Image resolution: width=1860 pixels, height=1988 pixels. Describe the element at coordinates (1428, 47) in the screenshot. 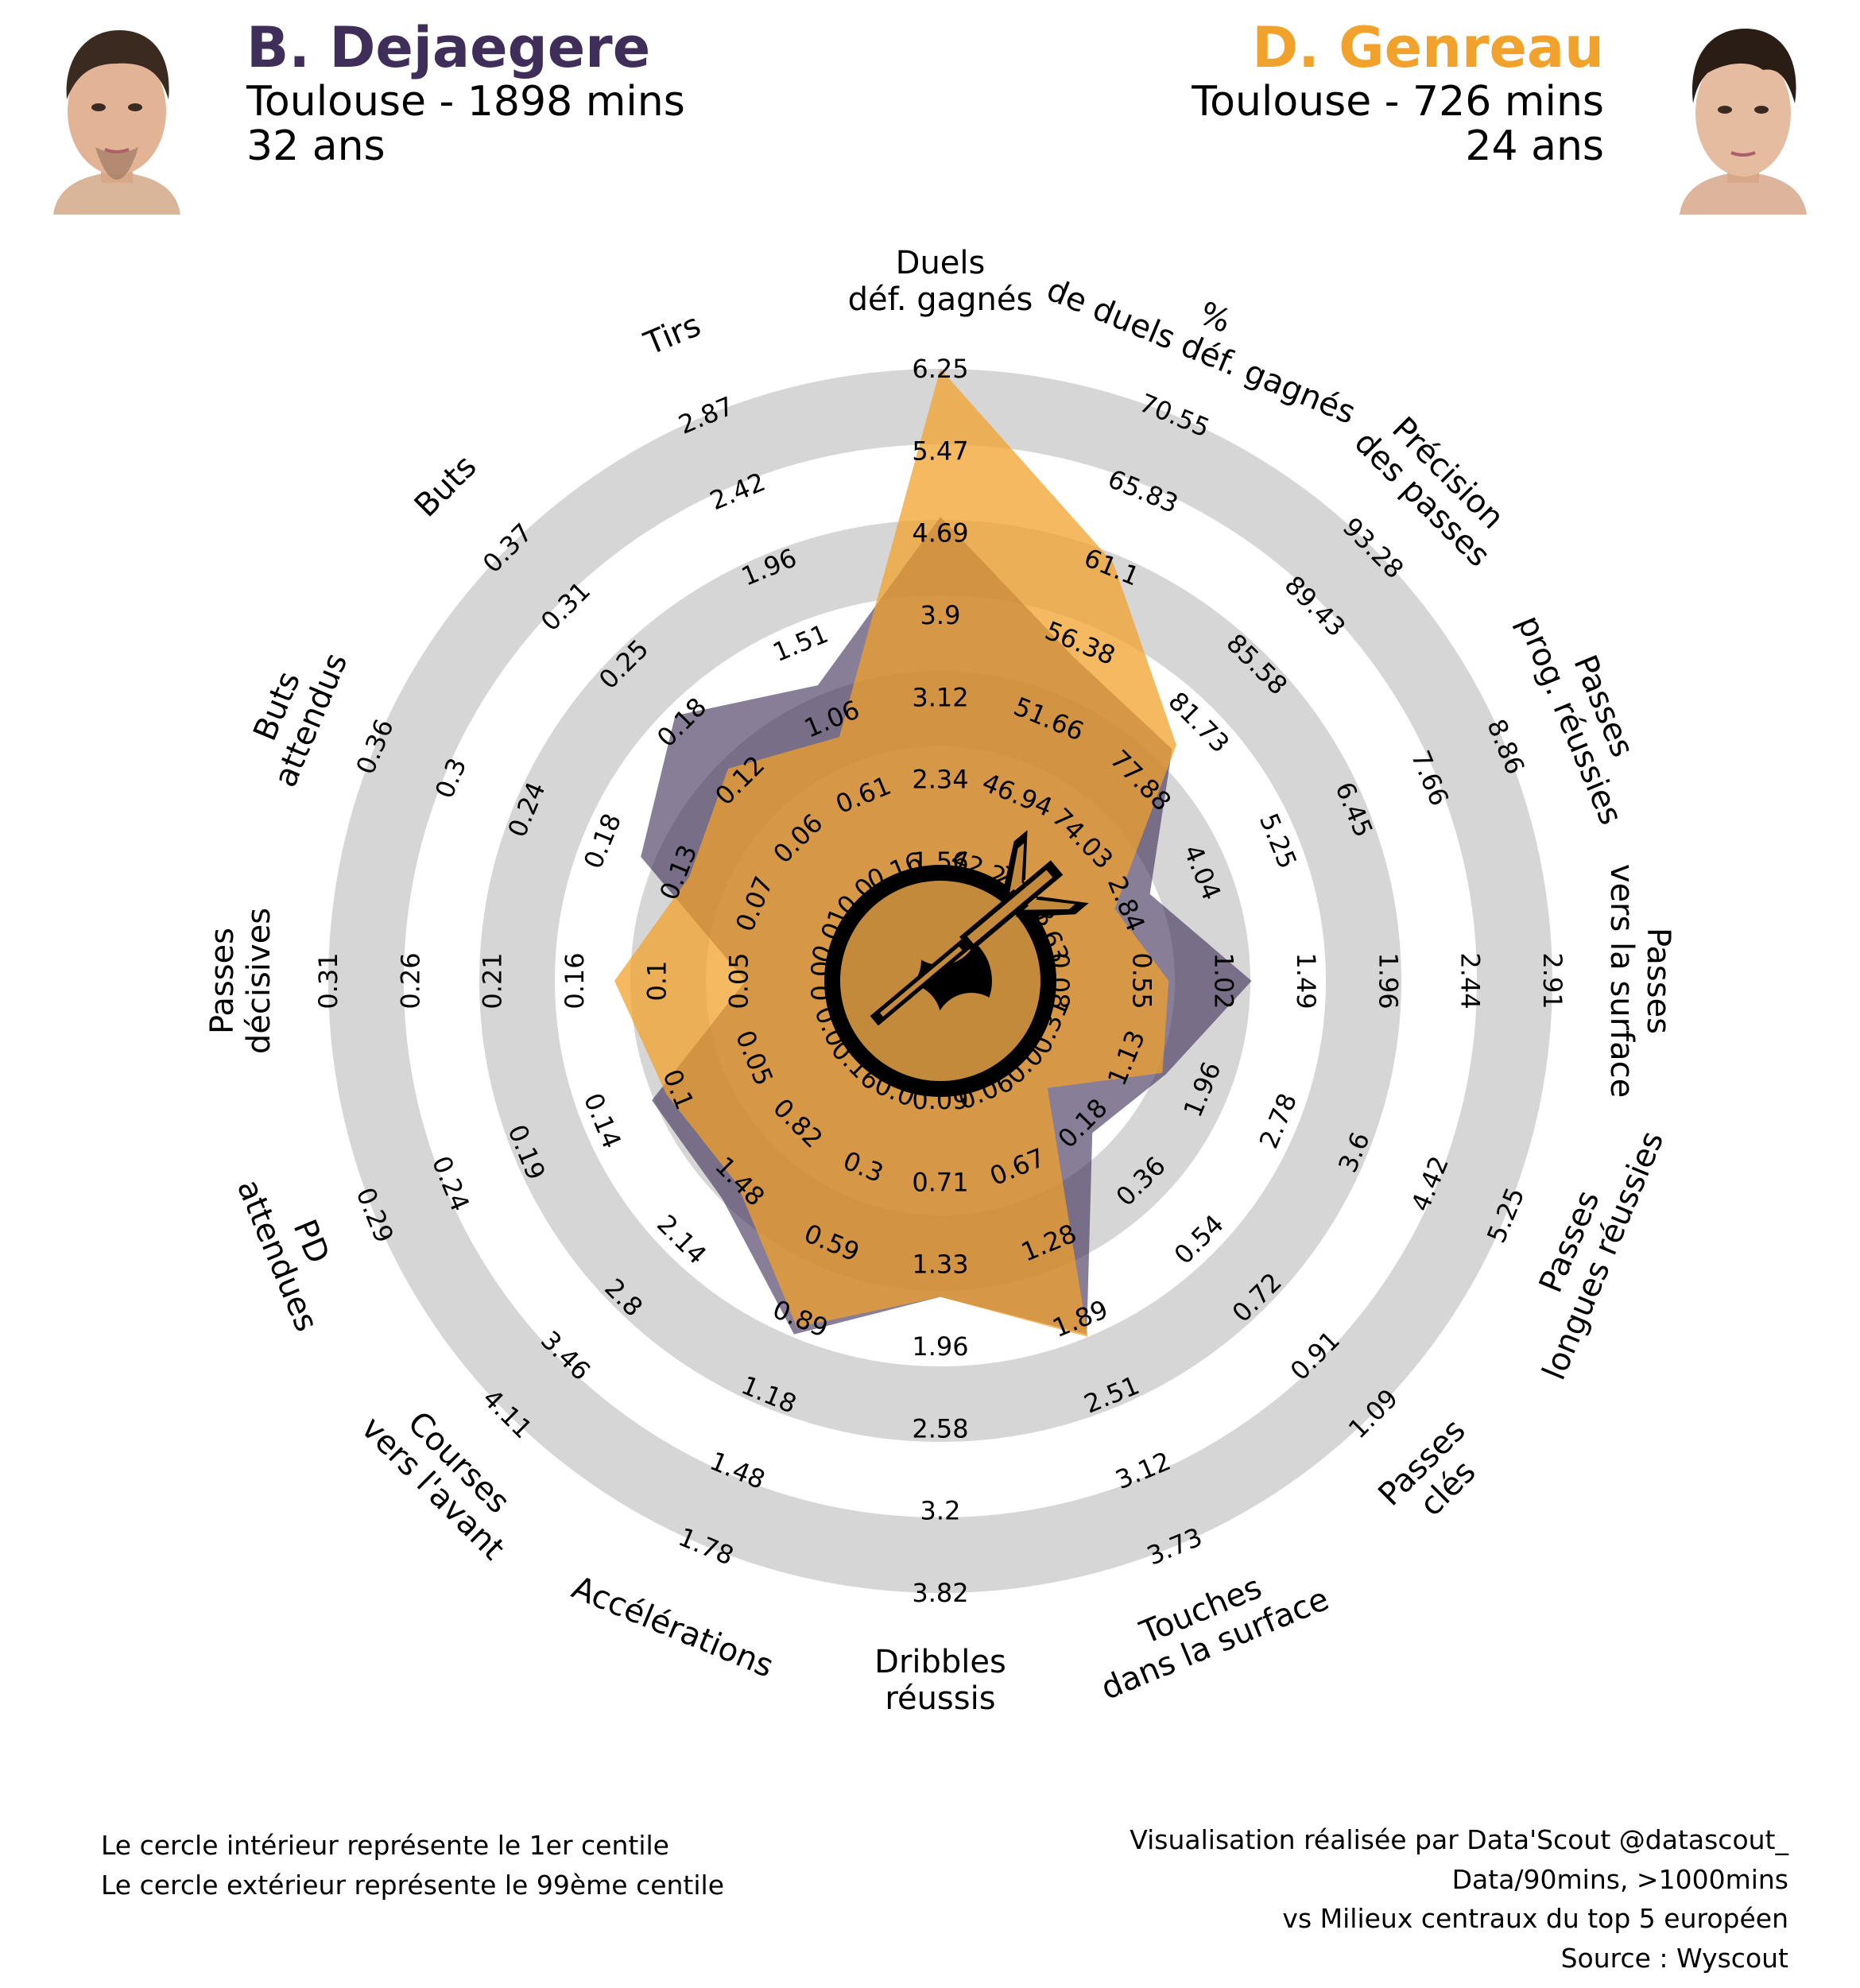

I see `player2-name: D. Genreau` at that location.